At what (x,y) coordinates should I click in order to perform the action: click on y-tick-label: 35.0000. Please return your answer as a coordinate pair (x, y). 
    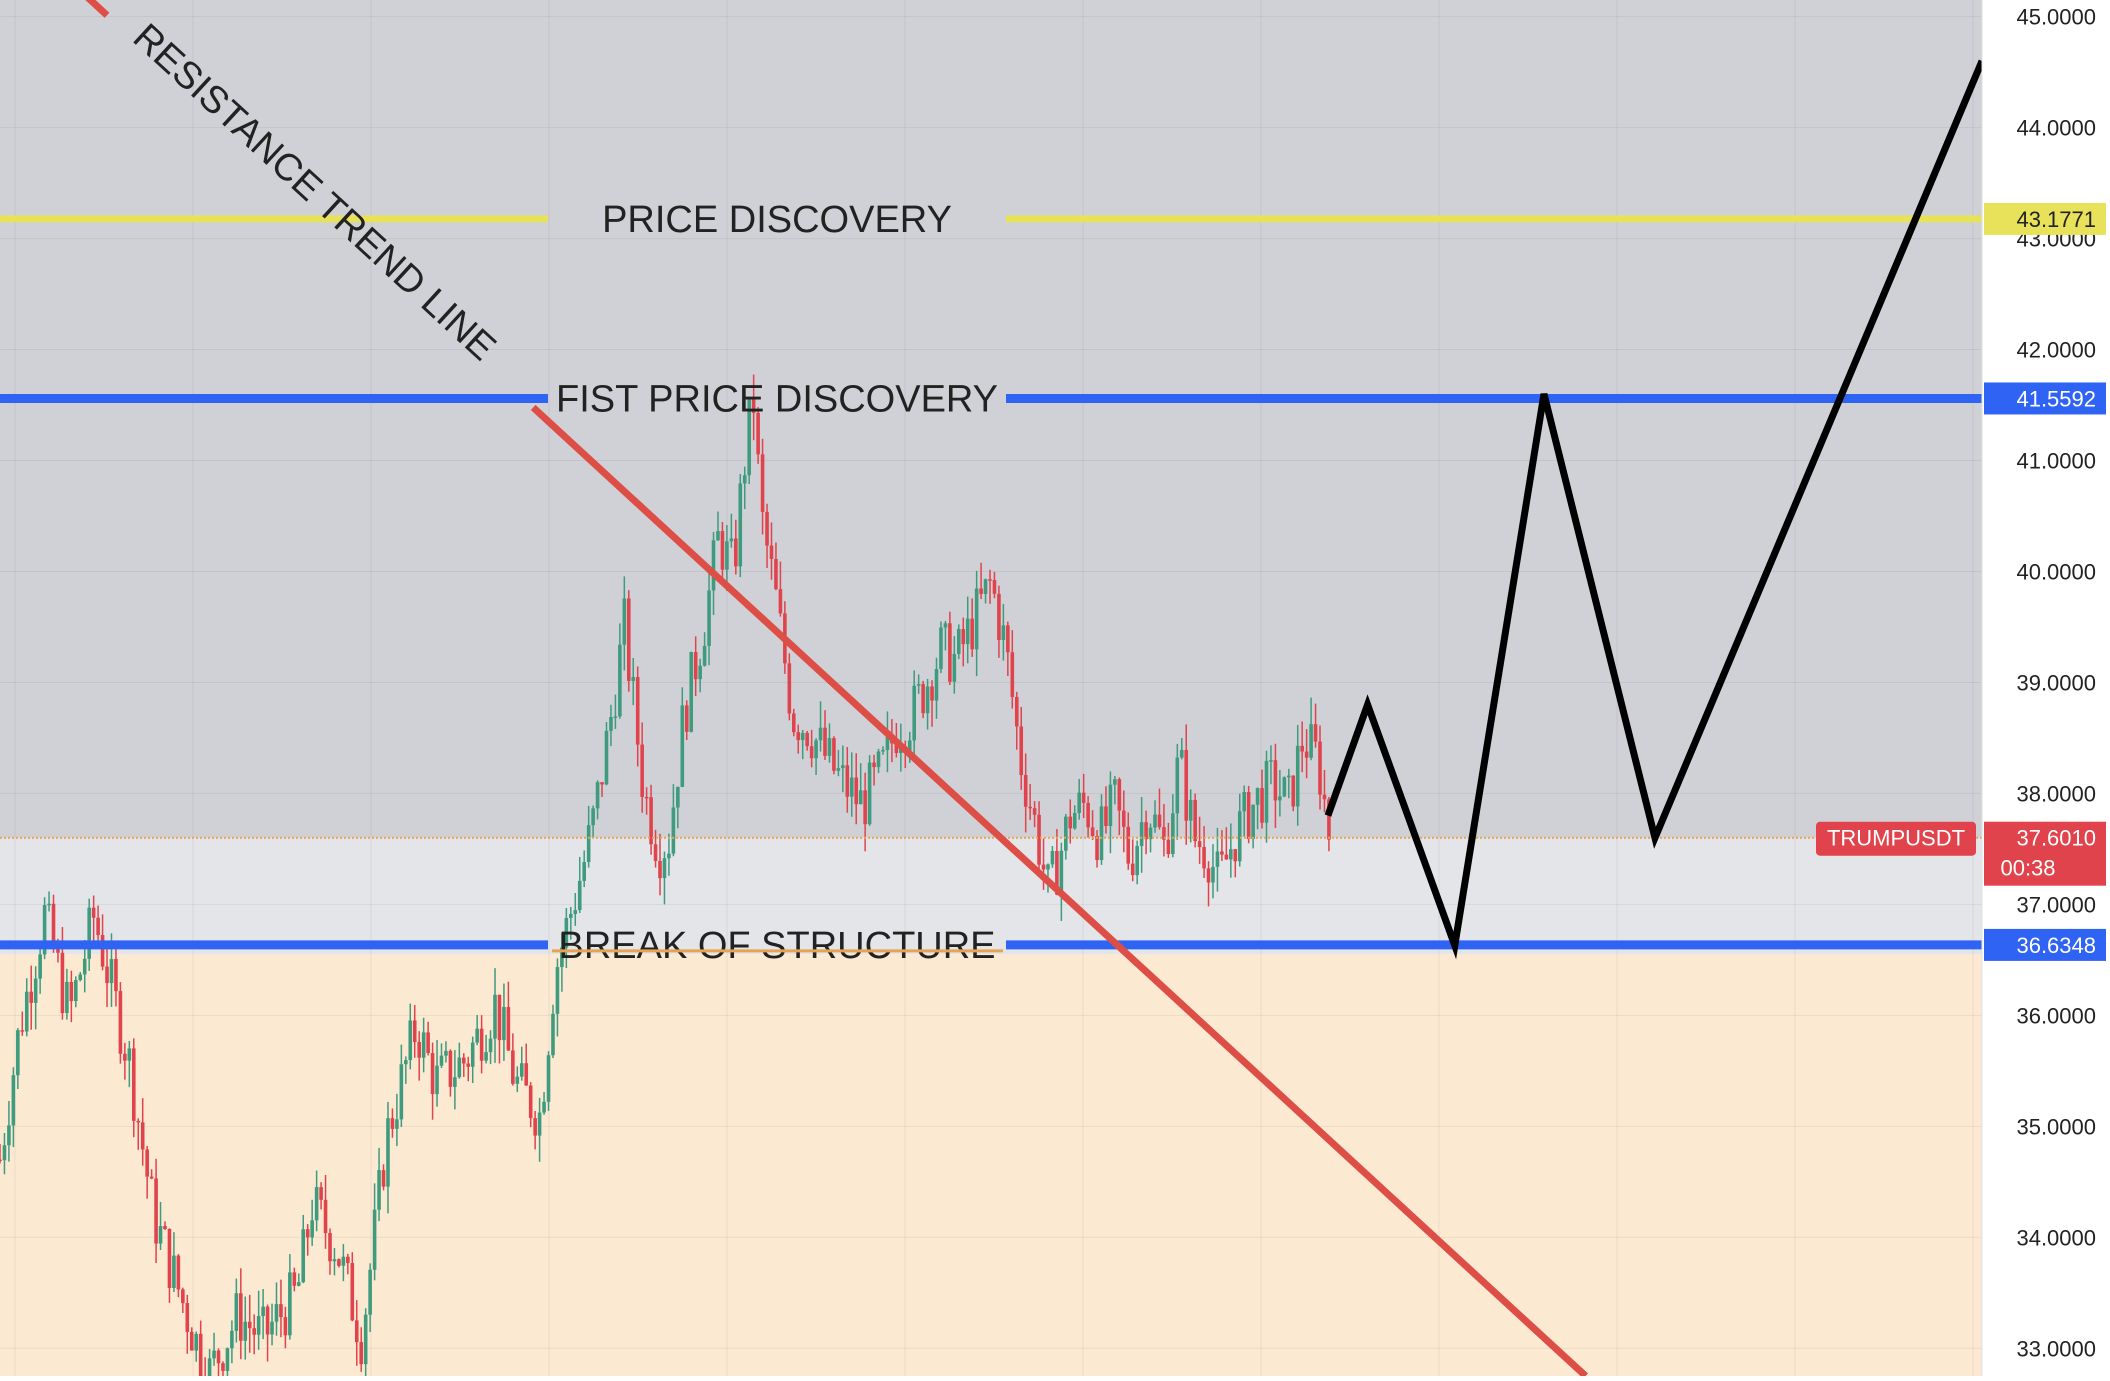
    Looking at the image, I should click on (2056, 1126).